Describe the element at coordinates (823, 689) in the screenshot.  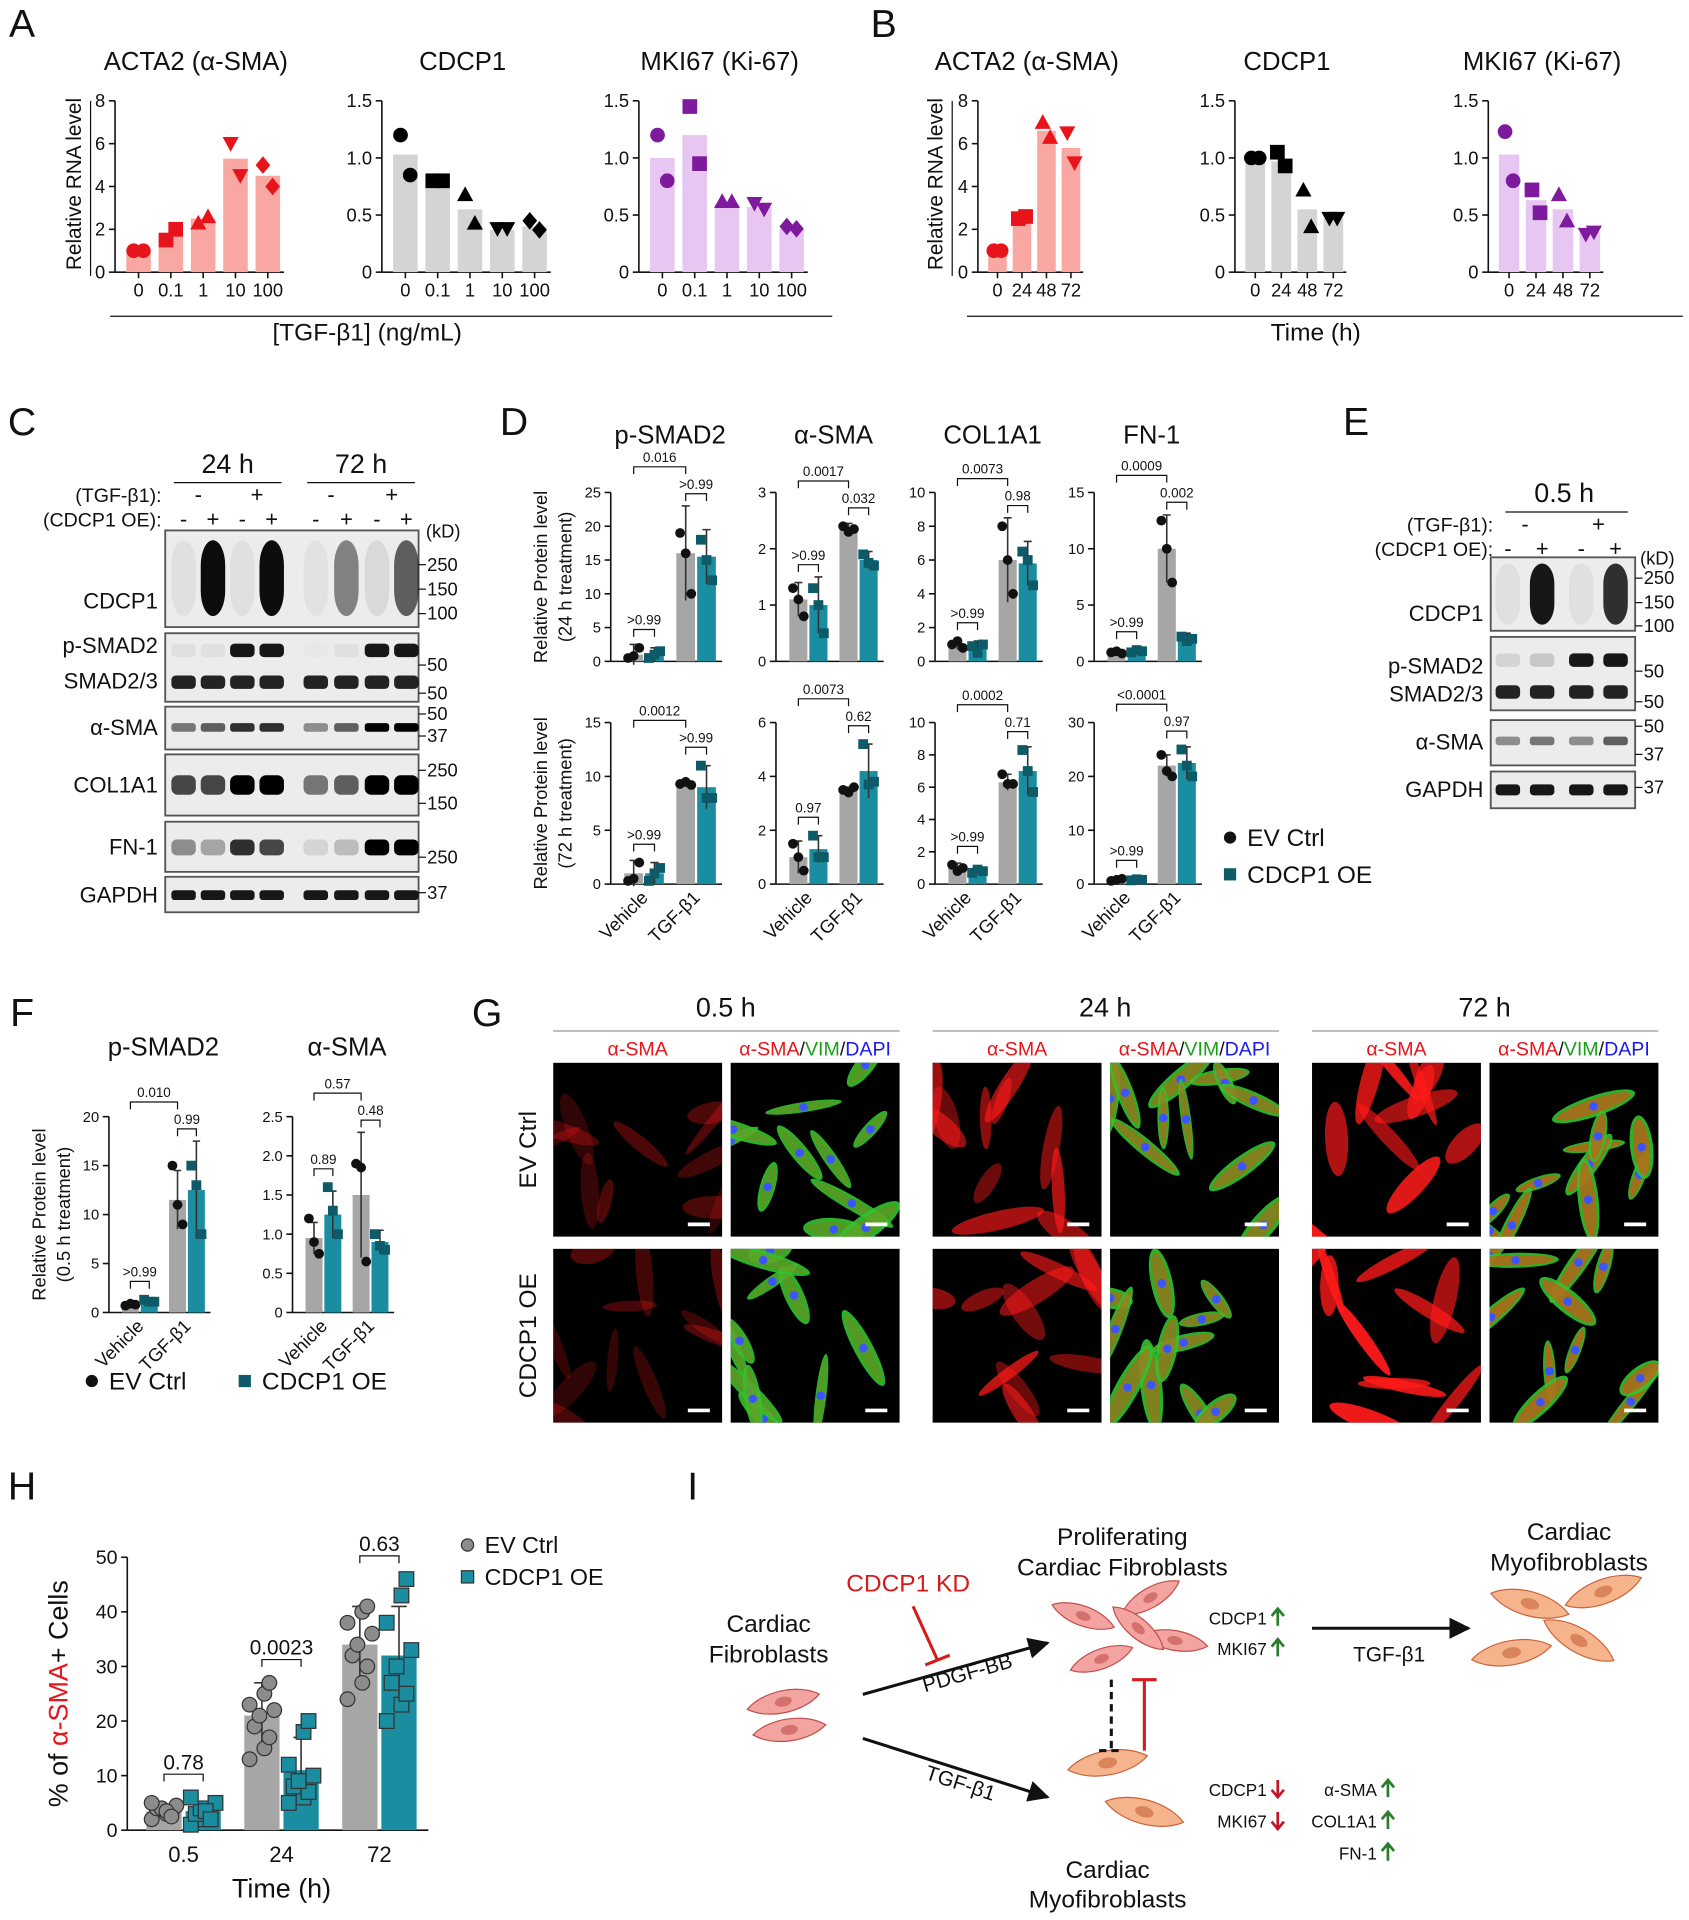
I see `p-value: 0.0073` at that location.